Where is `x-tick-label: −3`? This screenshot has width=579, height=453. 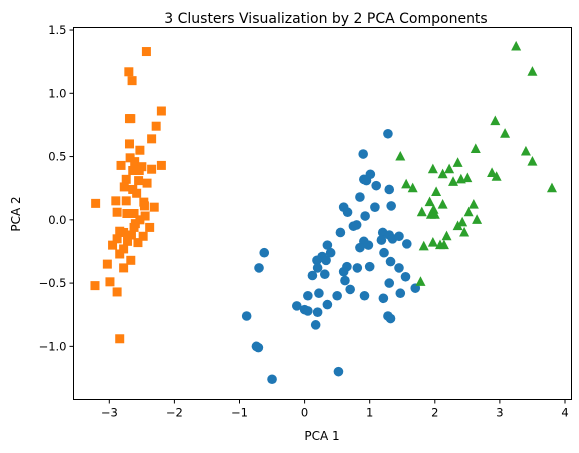
x-tick-label: −3 is located at coordinates (109, 413).